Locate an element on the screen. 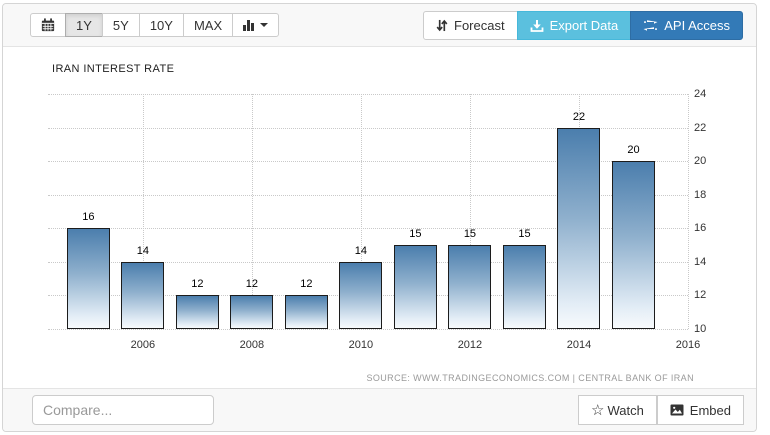  range-button-group: 1Y 5Y 10Y MAX is located at coordinates (155, 25).